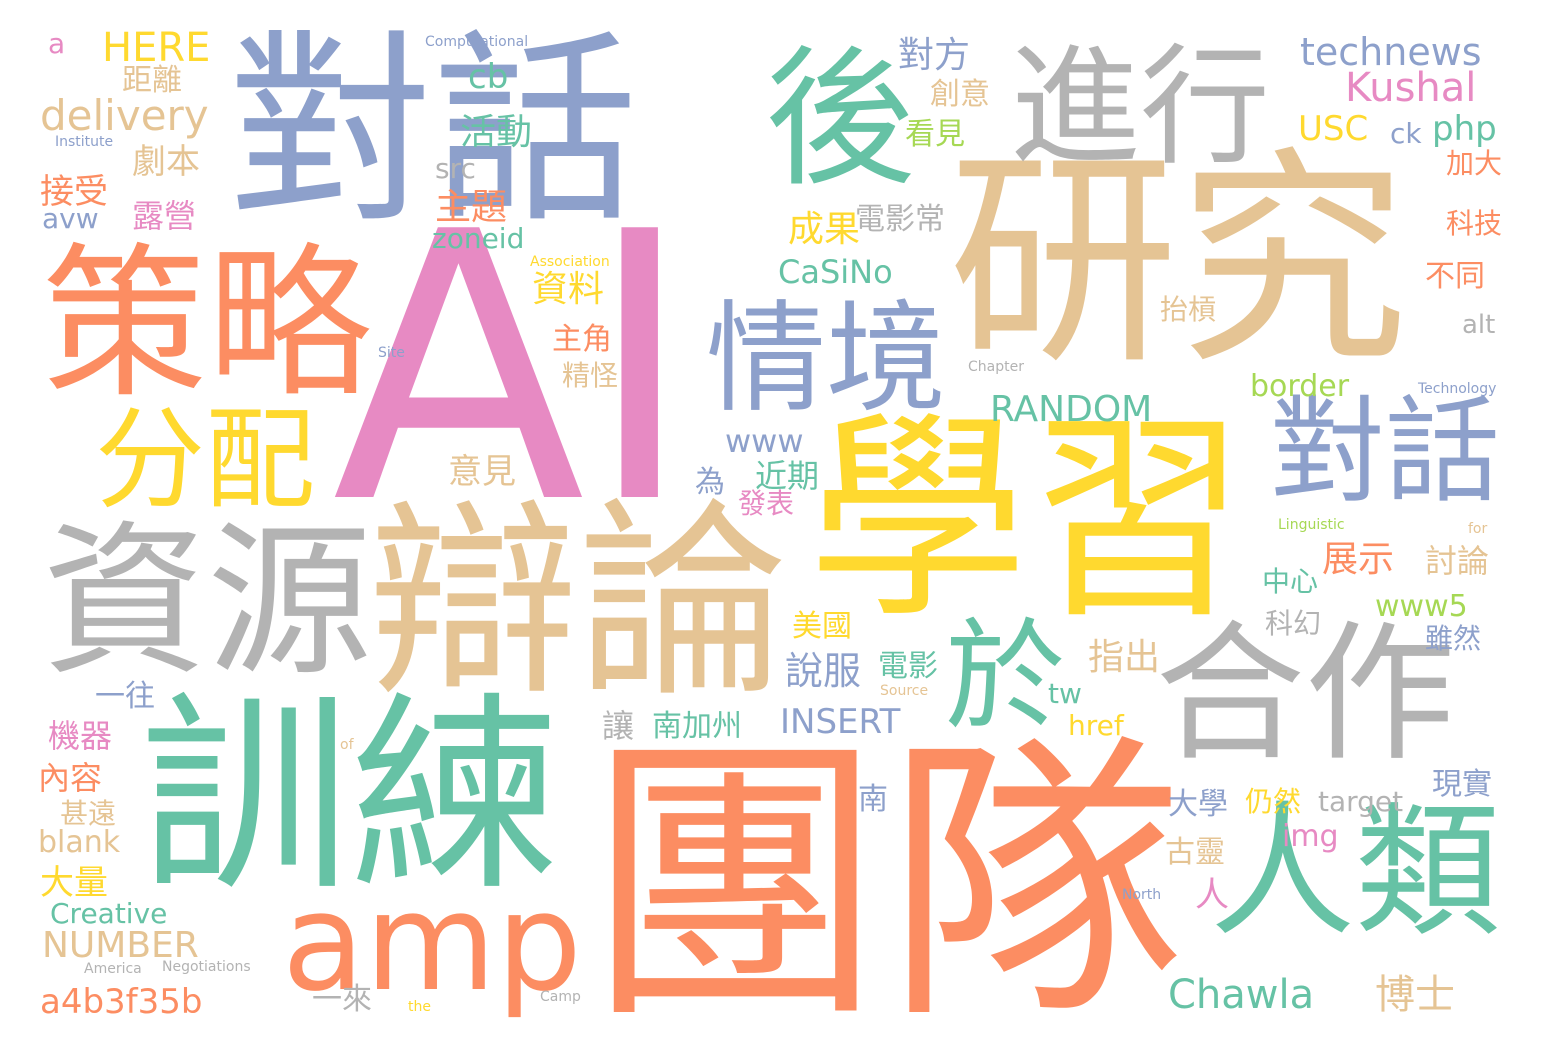  I want to click on word-technews: technews, so click(1391, 52).